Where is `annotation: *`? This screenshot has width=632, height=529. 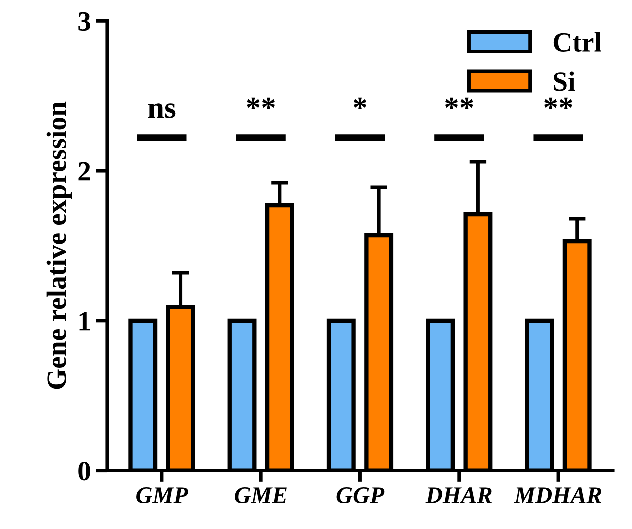 annotation: * is located at coordinates (360, 104).